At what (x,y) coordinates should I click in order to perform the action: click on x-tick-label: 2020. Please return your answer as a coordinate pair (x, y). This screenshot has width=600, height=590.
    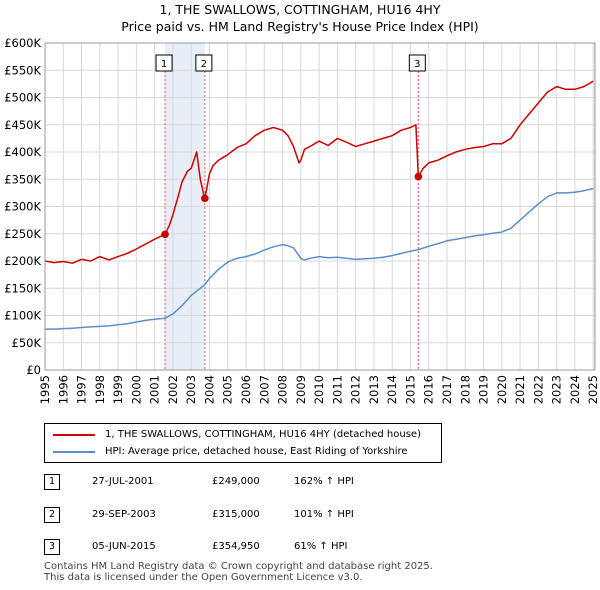
    Looking at the image, I should click on (502, 389).